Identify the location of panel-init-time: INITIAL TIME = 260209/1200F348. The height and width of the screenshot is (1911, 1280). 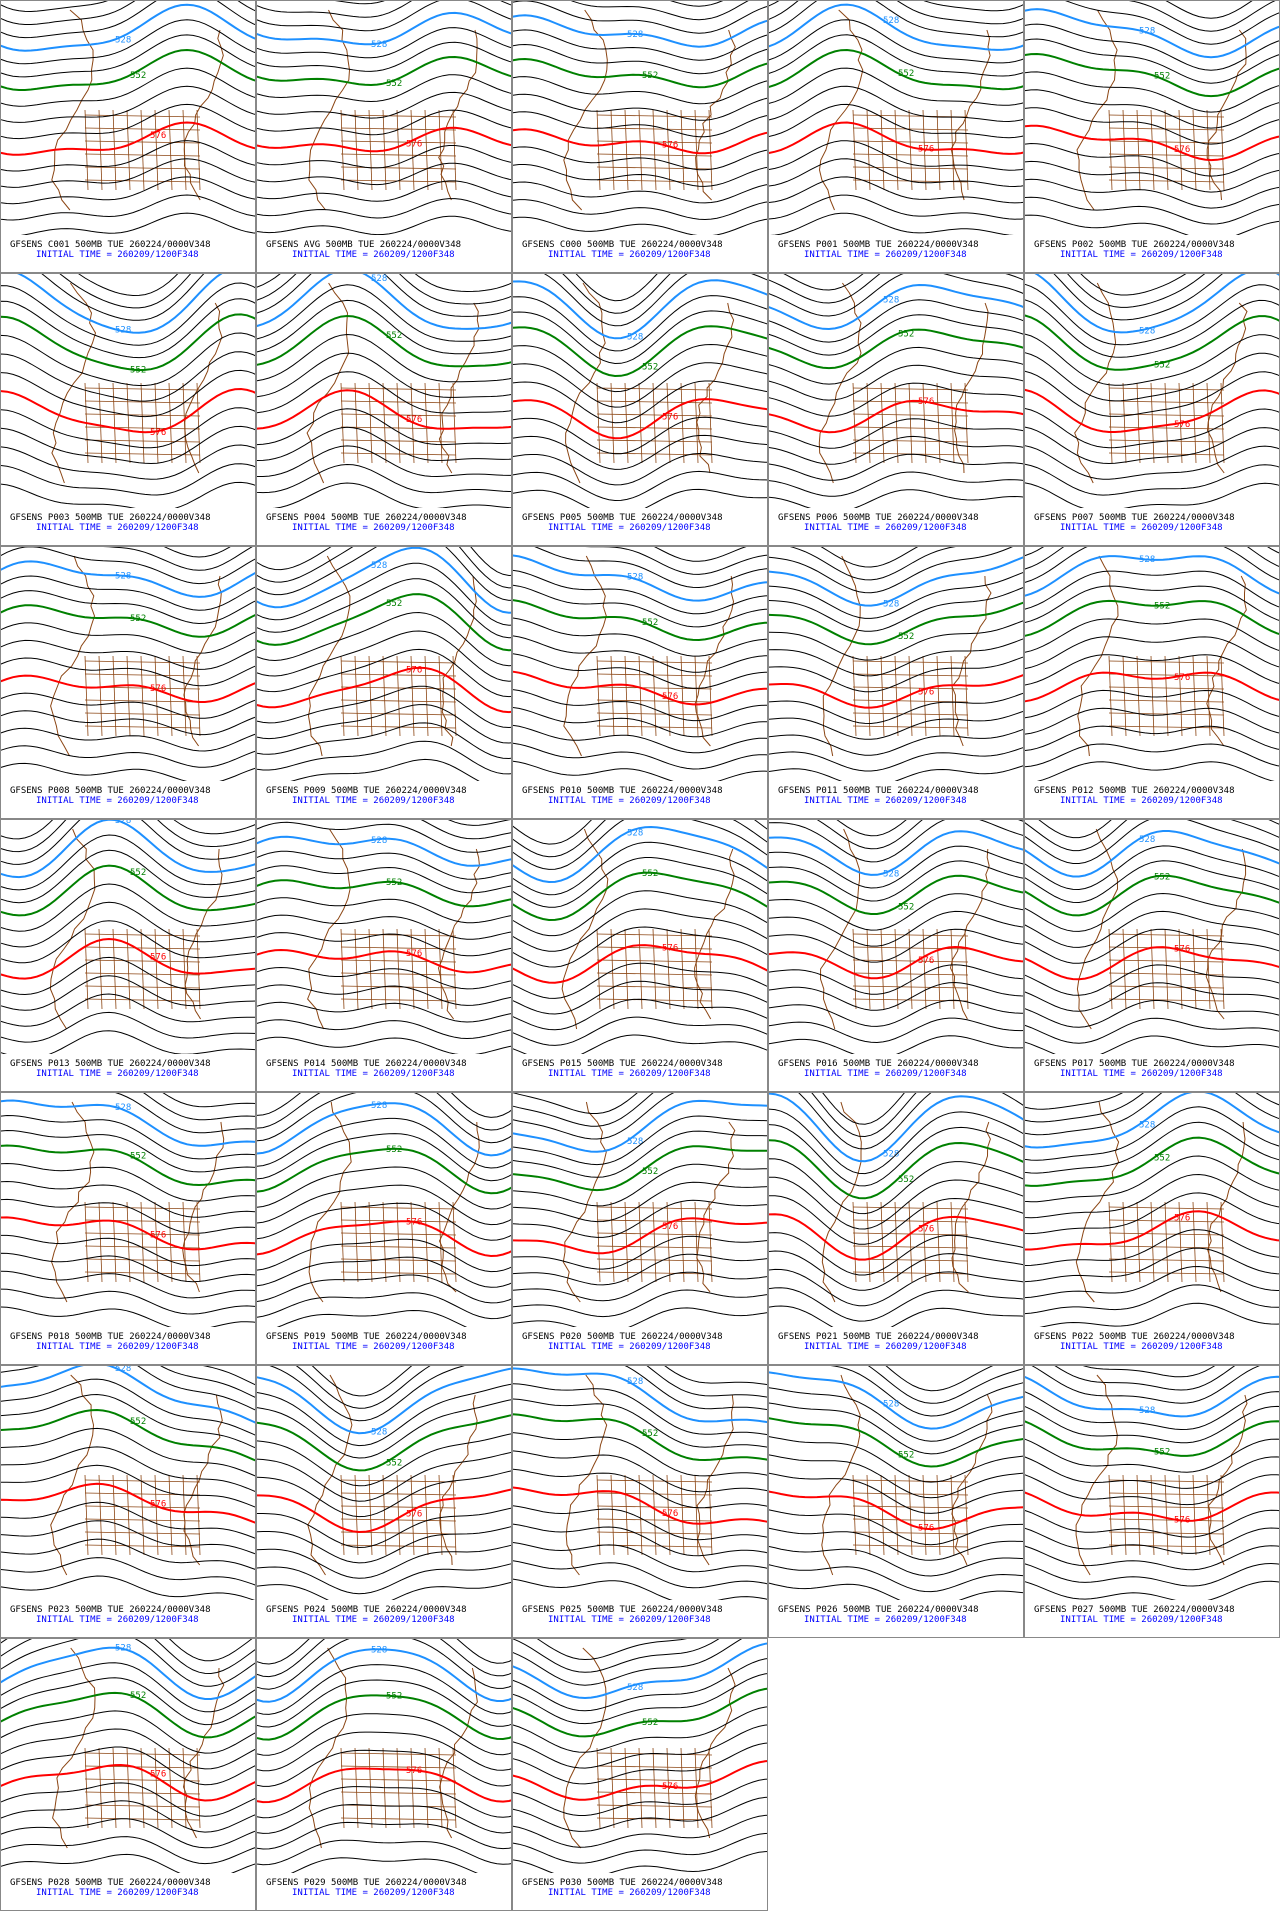
(1141, 801).